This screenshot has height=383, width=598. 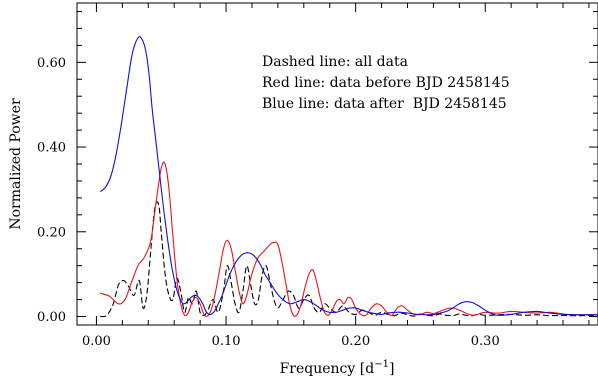 I want to click on x-tick-label: 0.00, so click(x=96, y=341).